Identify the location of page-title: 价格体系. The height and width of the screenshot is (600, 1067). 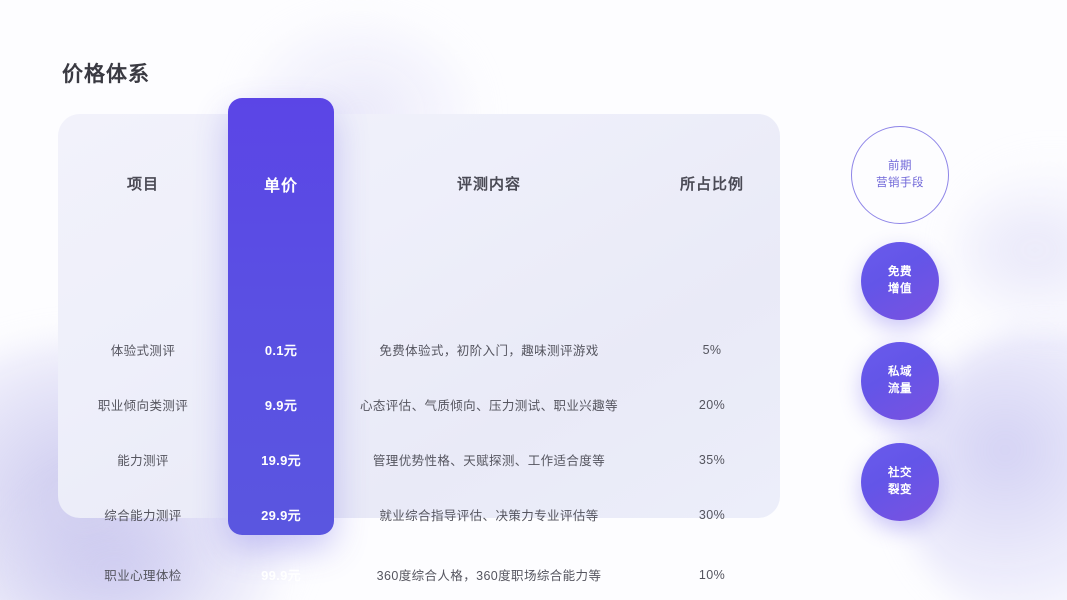
(106, 74).